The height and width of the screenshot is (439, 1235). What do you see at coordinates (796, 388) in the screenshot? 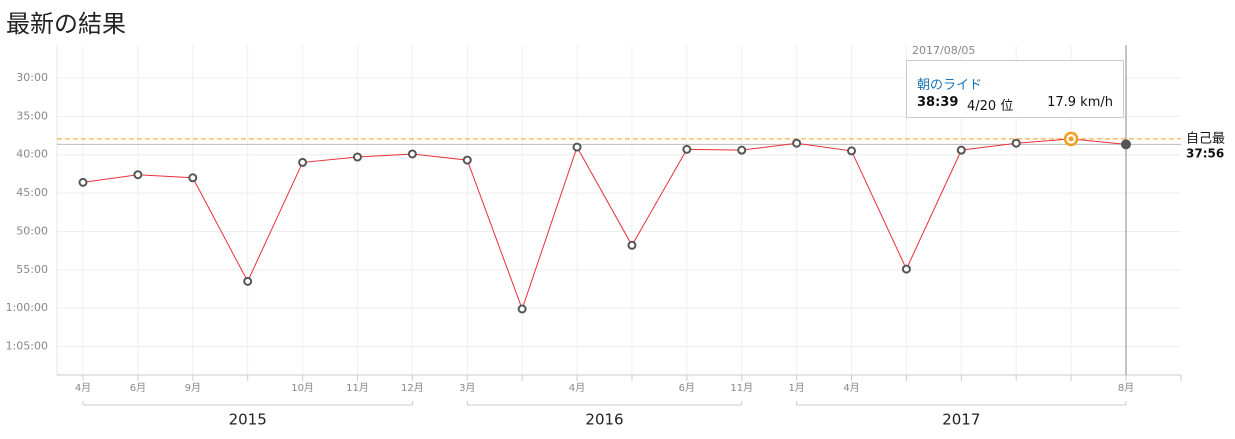
I see `x-tick-label: 1月` at bounding box center [796, 388].